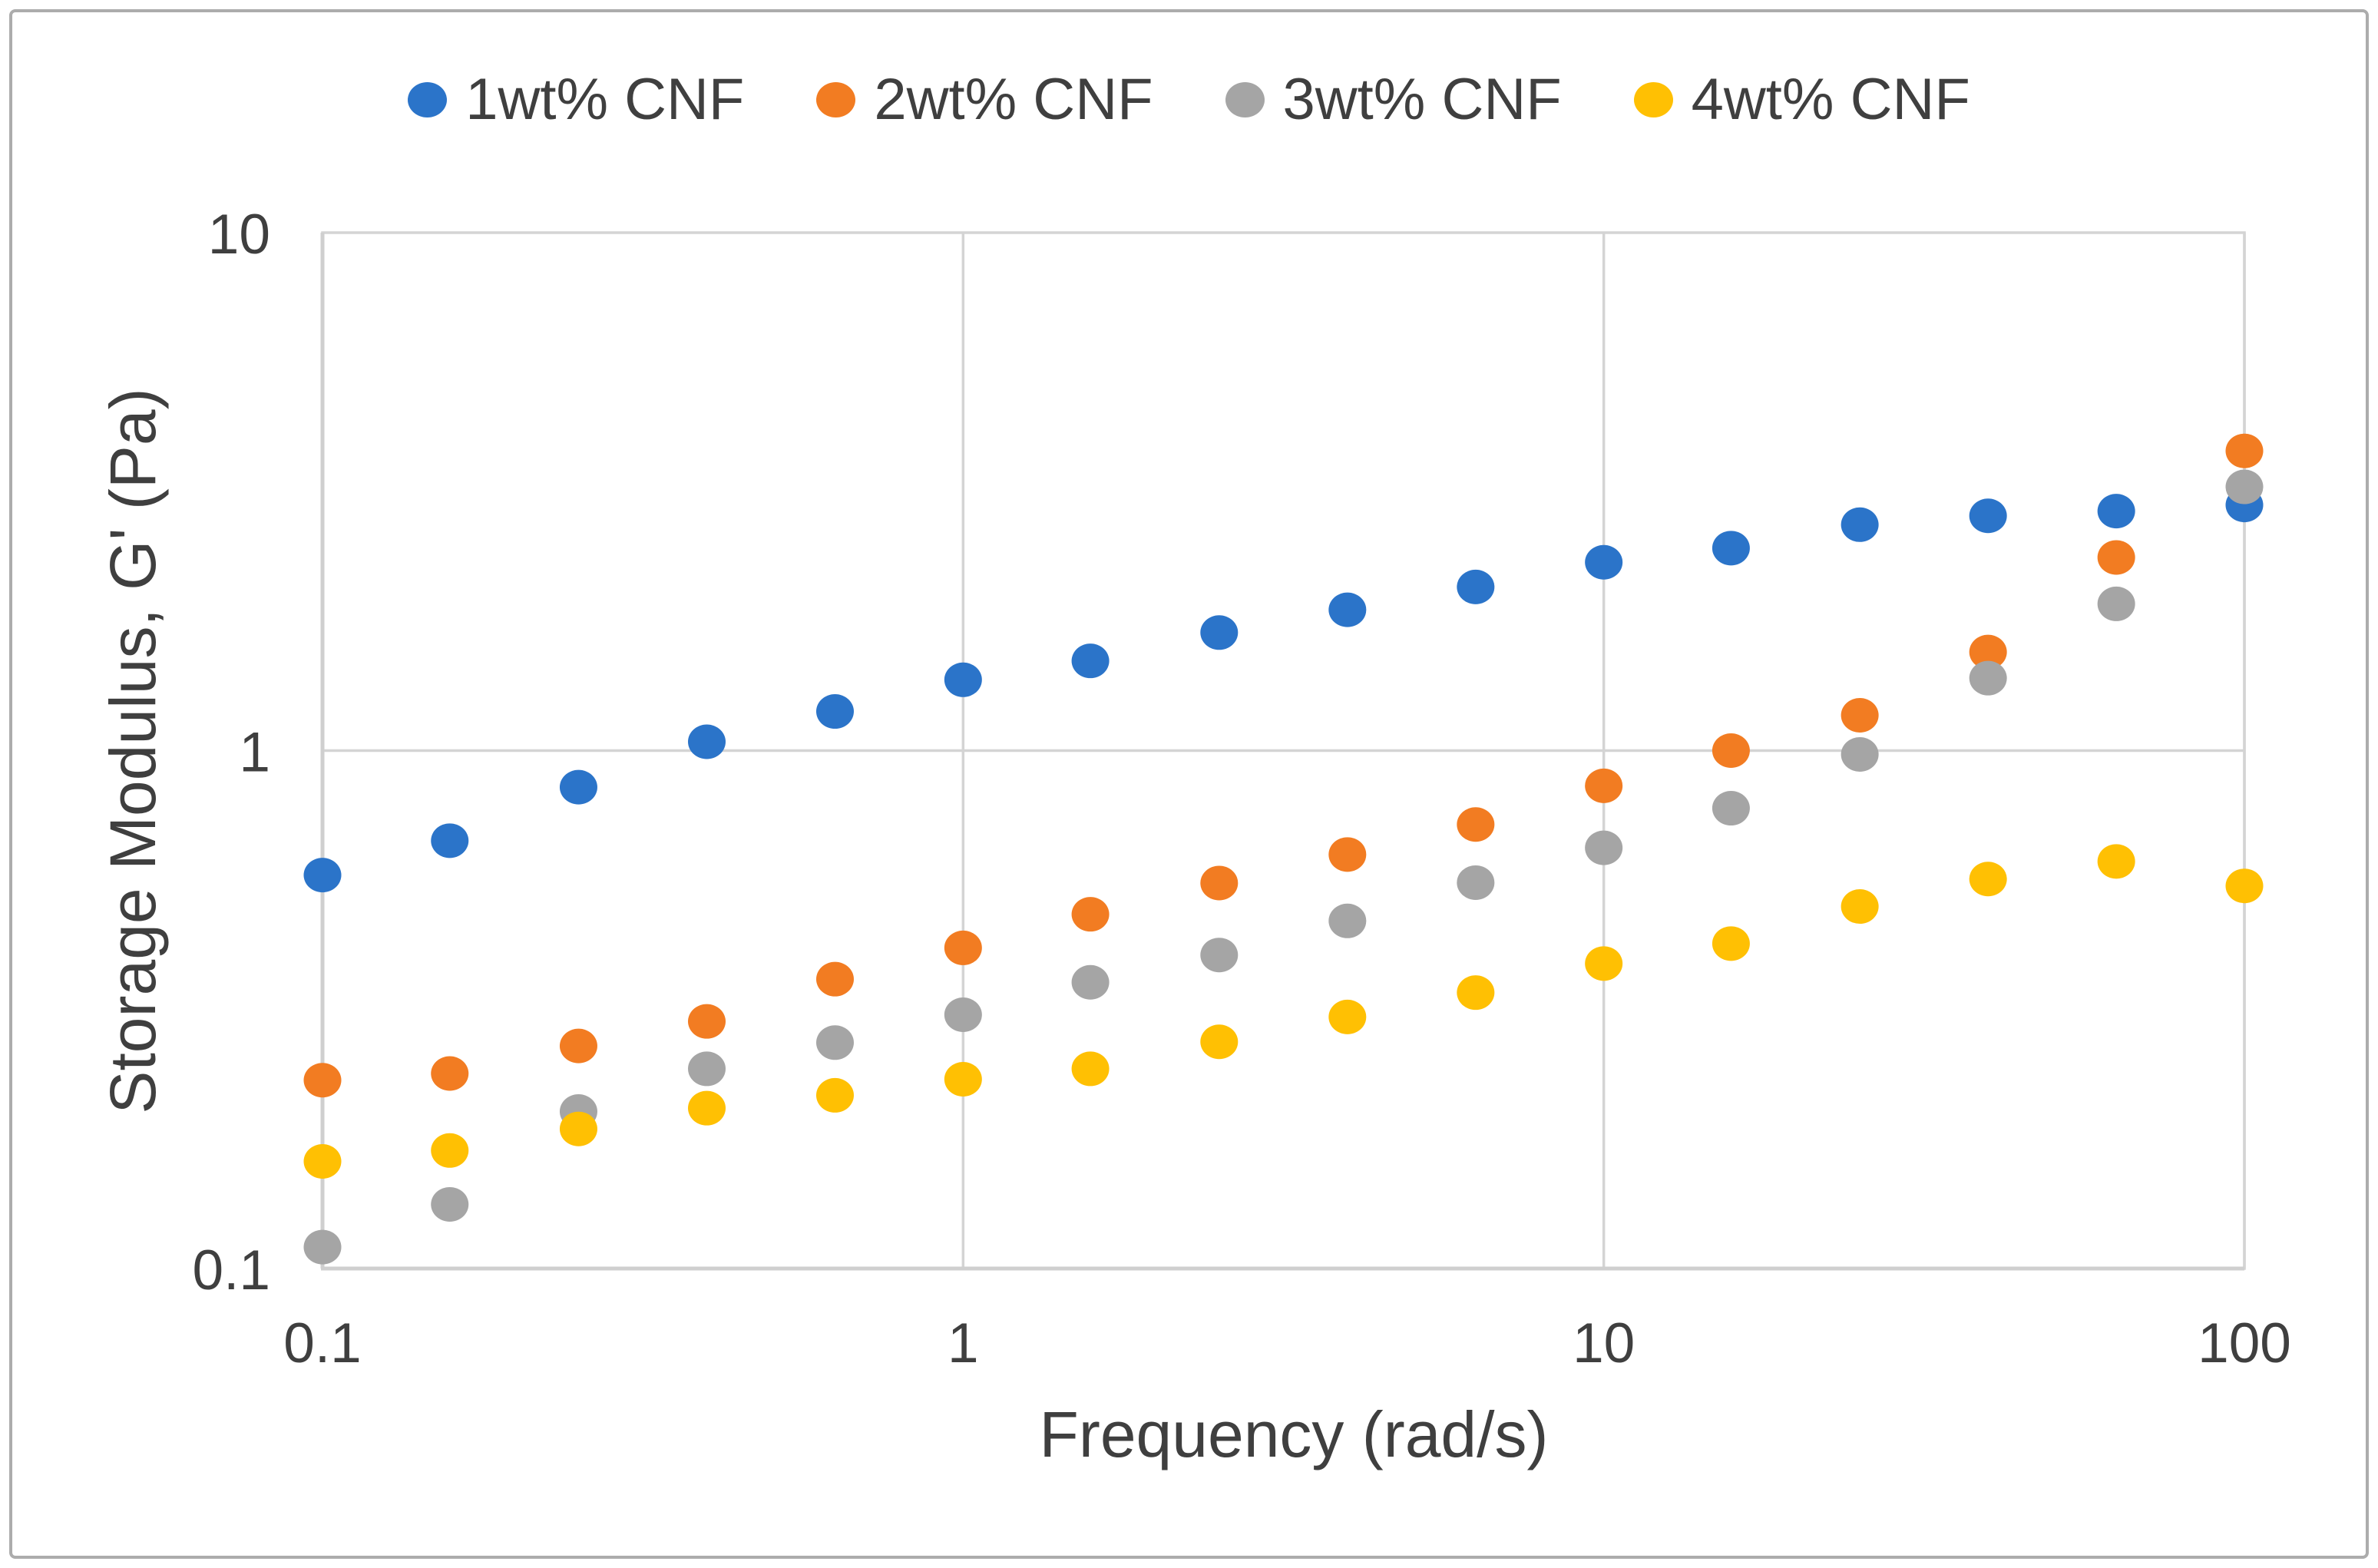  I want to click on legend-item-4wt-cnf: 4wt% CNF, so click(1802, 99).